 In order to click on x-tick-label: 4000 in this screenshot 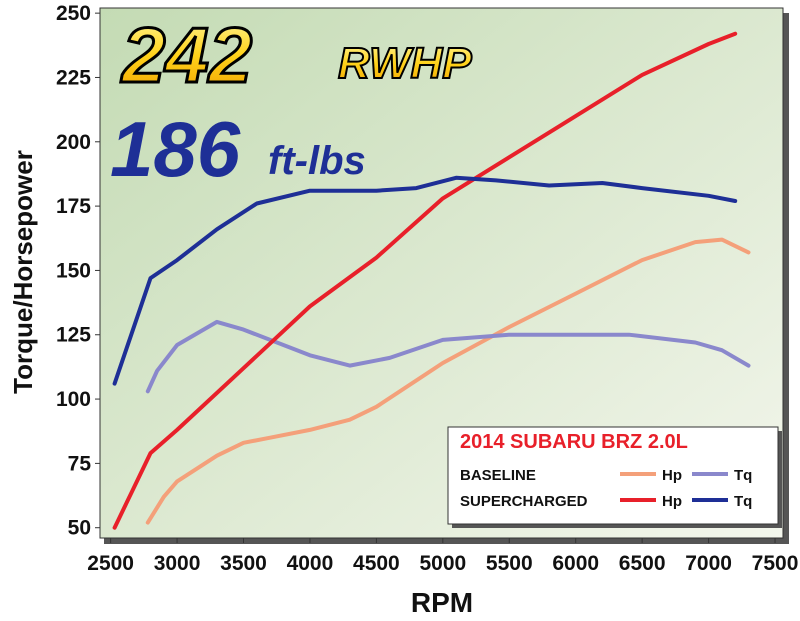, I will do `click(310, 563)`.